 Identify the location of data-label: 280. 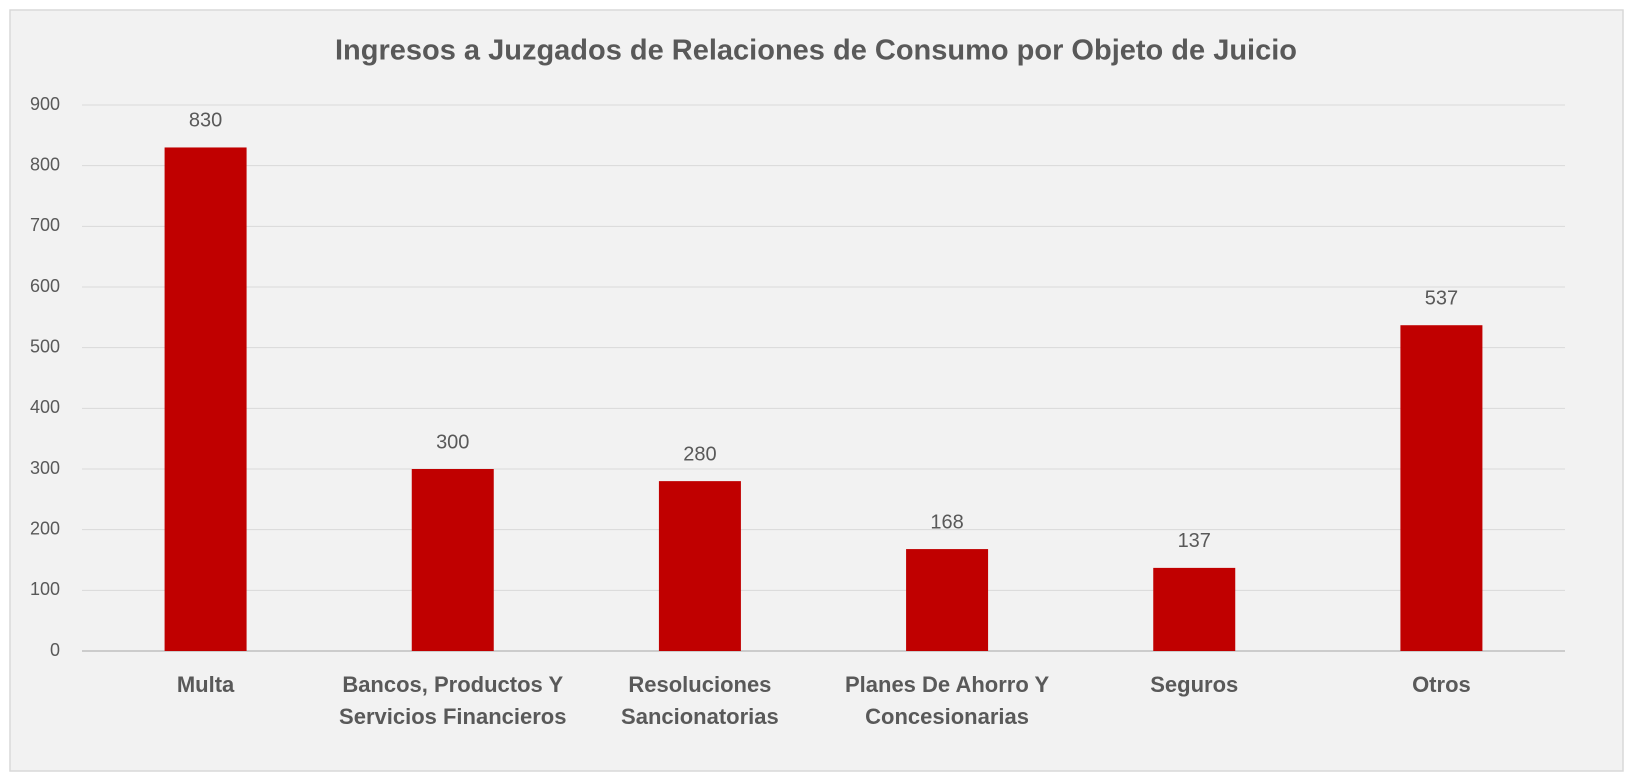
(699, 454).